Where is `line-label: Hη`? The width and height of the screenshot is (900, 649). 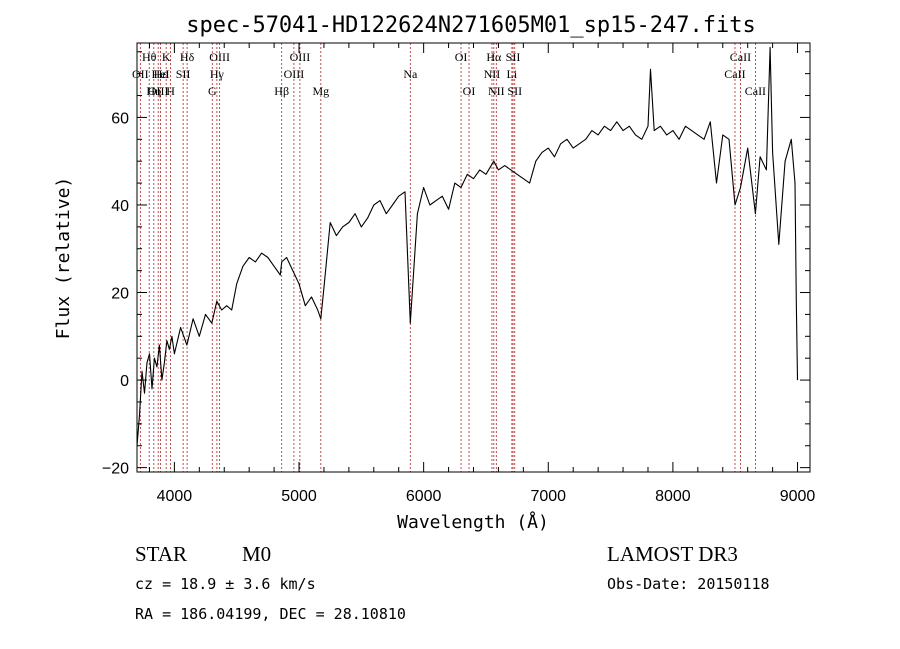
line-label: Hη is located at coordinates (153, 91).